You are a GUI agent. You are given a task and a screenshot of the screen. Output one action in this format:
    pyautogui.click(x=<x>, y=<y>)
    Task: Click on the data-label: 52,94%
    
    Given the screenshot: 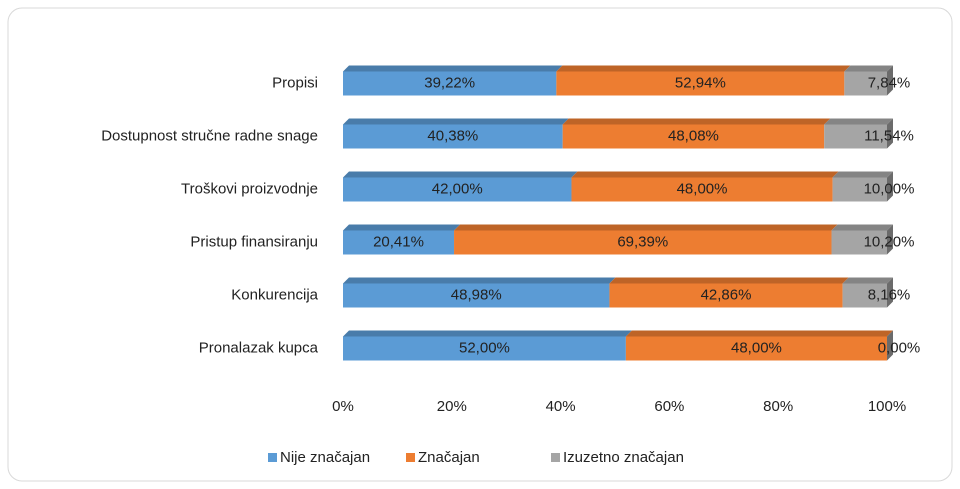 What is the action you would take?
    pyautogui.click(x=700, y=82)
    